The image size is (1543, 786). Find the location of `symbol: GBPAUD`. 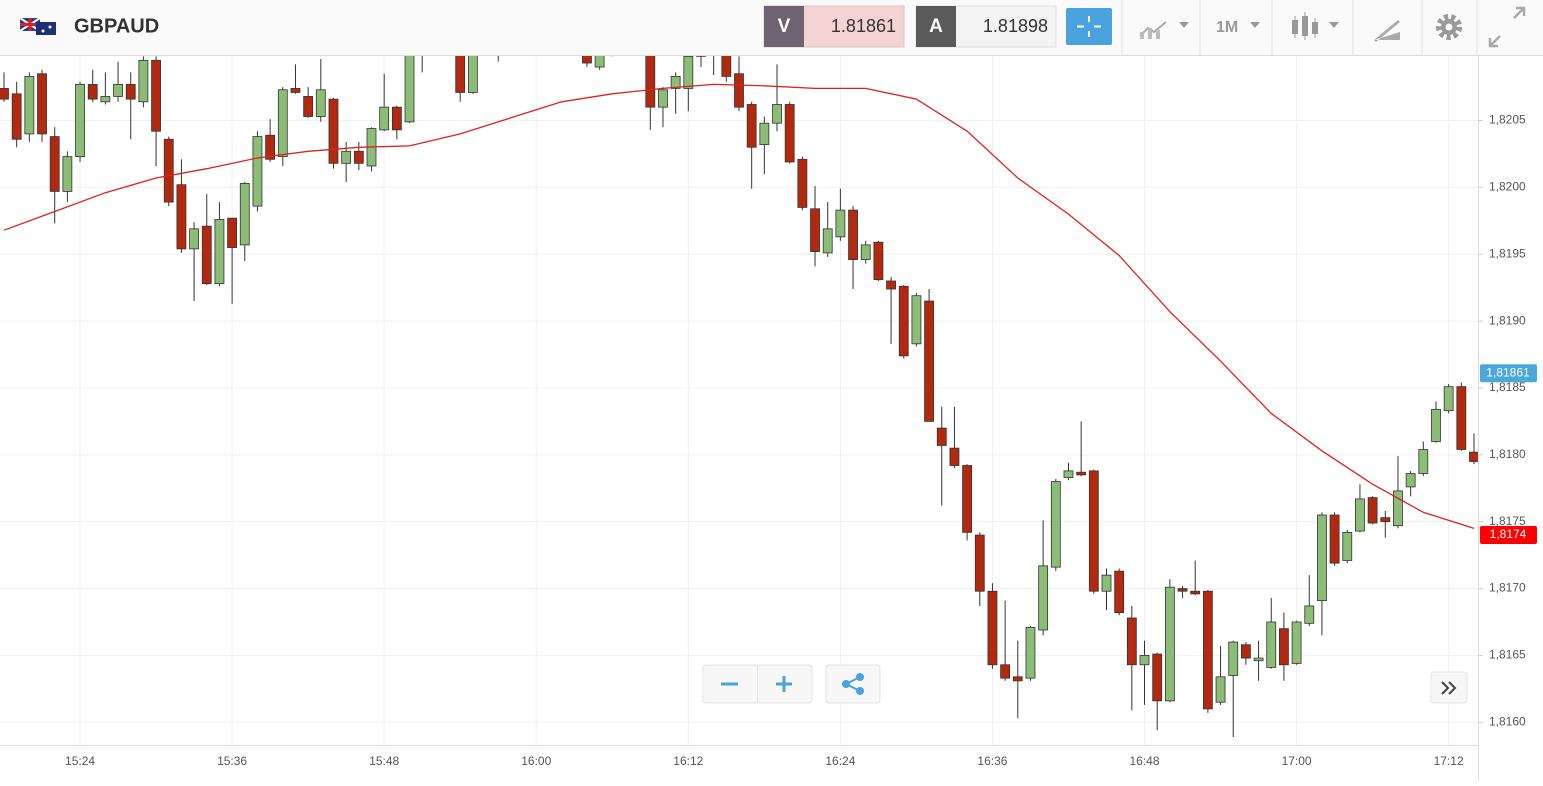

symbol: GBPAUD is located at coordinates (116, 26).